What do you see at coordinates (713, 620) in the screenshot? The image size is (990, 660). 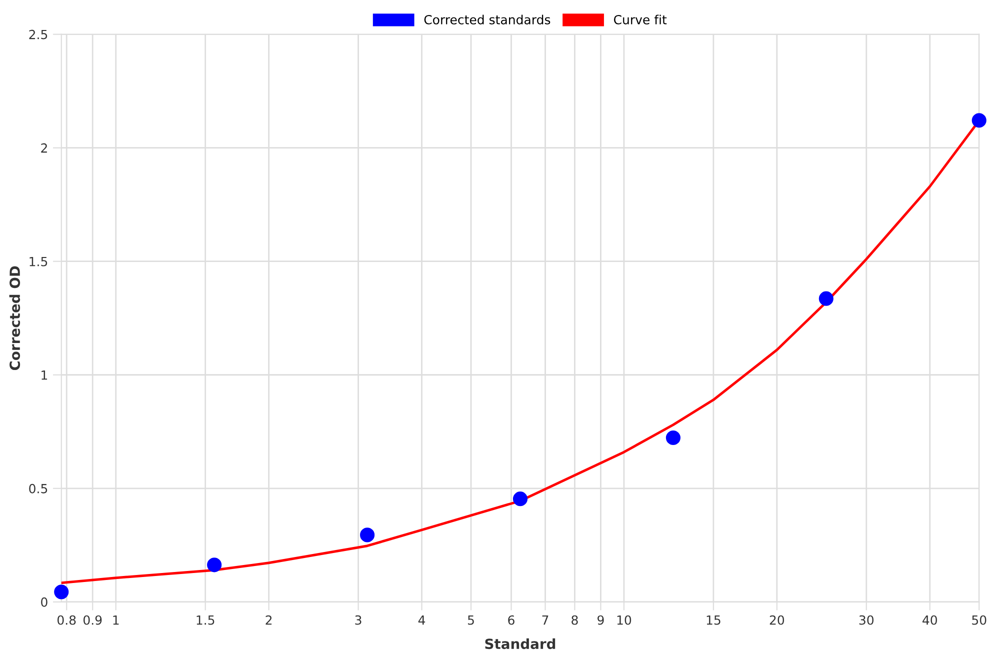 I see `x-tick-label: 15` at bounding box center [713, 620].